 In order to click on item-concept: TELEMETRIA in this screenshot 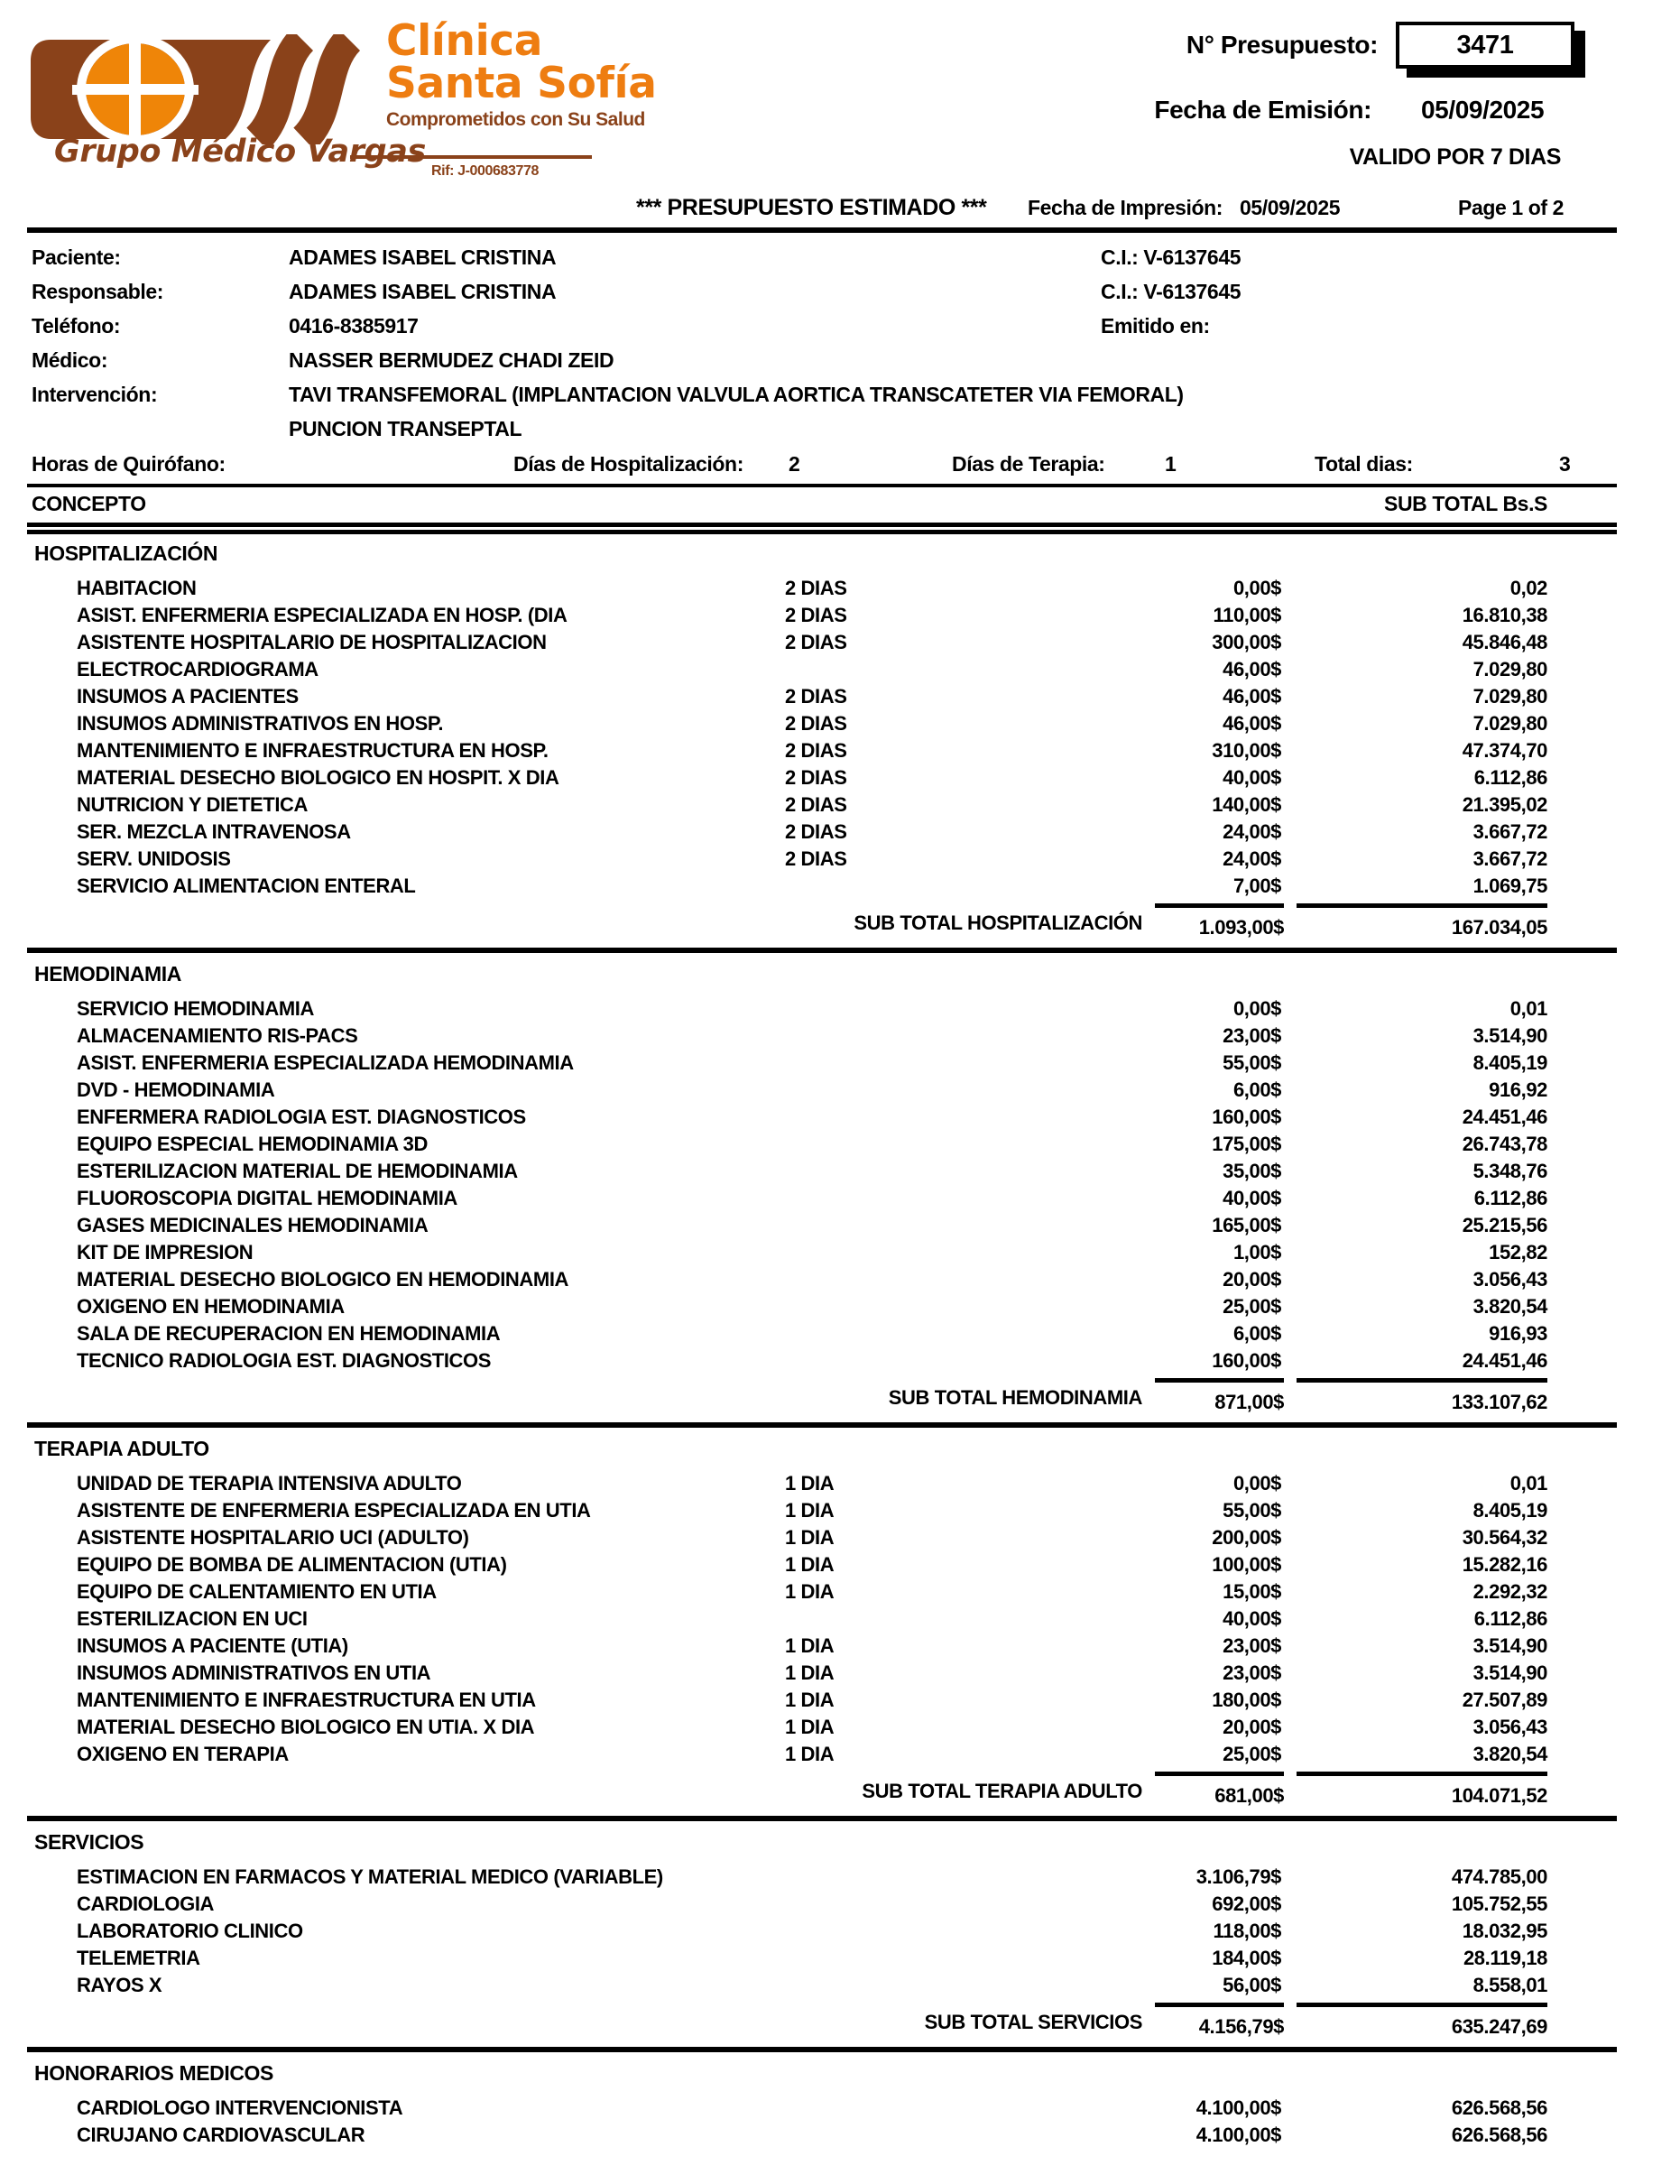, I will do `click(138, 1958)`.